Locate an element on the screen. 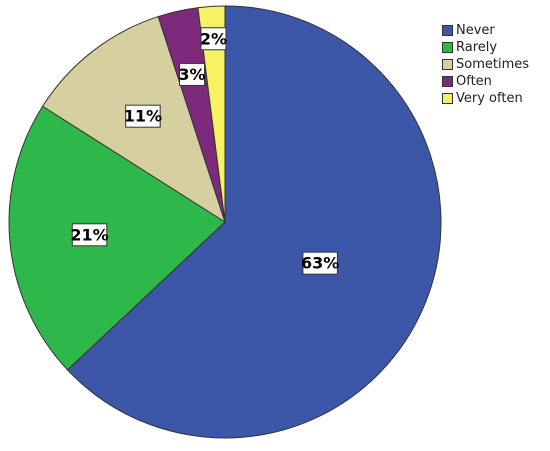  pie-label-very-often: 2% is located at coordinates (213, 39).